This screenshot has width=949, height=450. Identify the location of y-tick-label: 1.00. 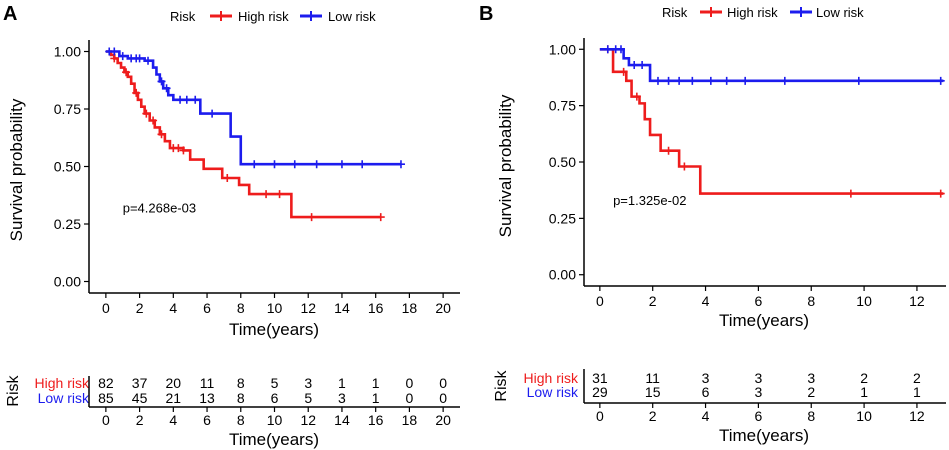
(562, 49).